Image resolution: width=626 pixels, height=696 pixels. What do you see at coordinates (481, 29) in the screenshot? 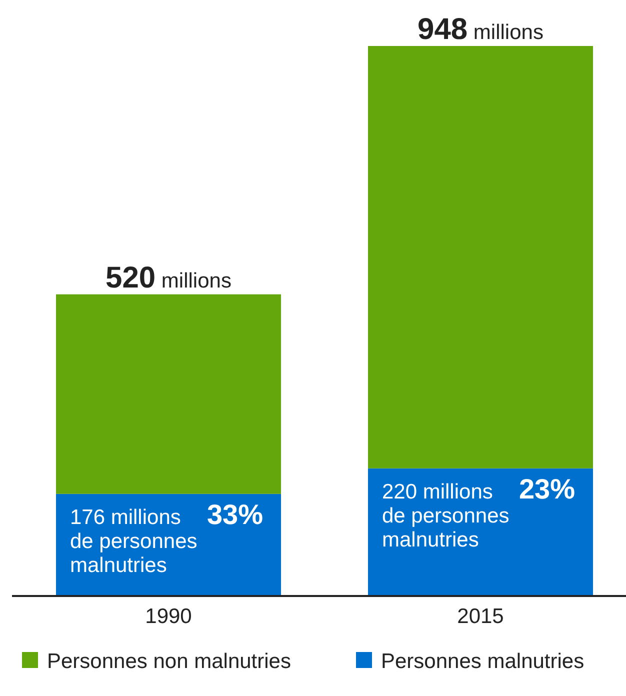
I see `total-label: 948 millions` at bounding box center [481, 29].